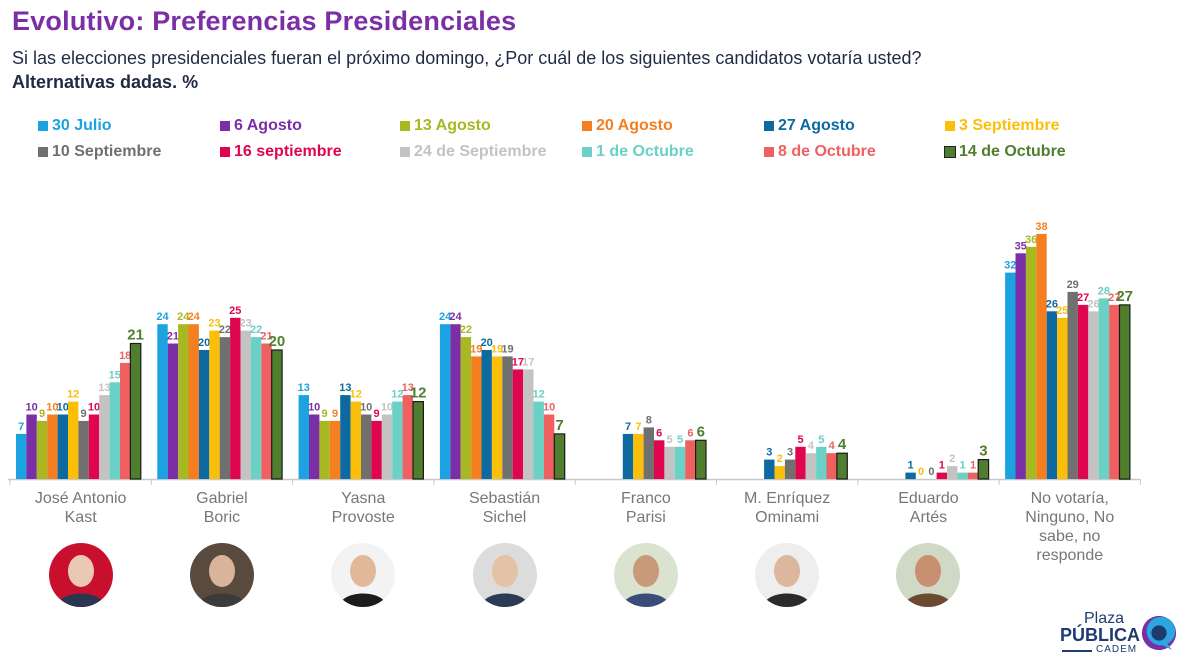 This screenshot has width=1198, height=669. Describe the element at coordinates (363, 517) in the screenshot. I see `category-label-line: Provoste` at that location.